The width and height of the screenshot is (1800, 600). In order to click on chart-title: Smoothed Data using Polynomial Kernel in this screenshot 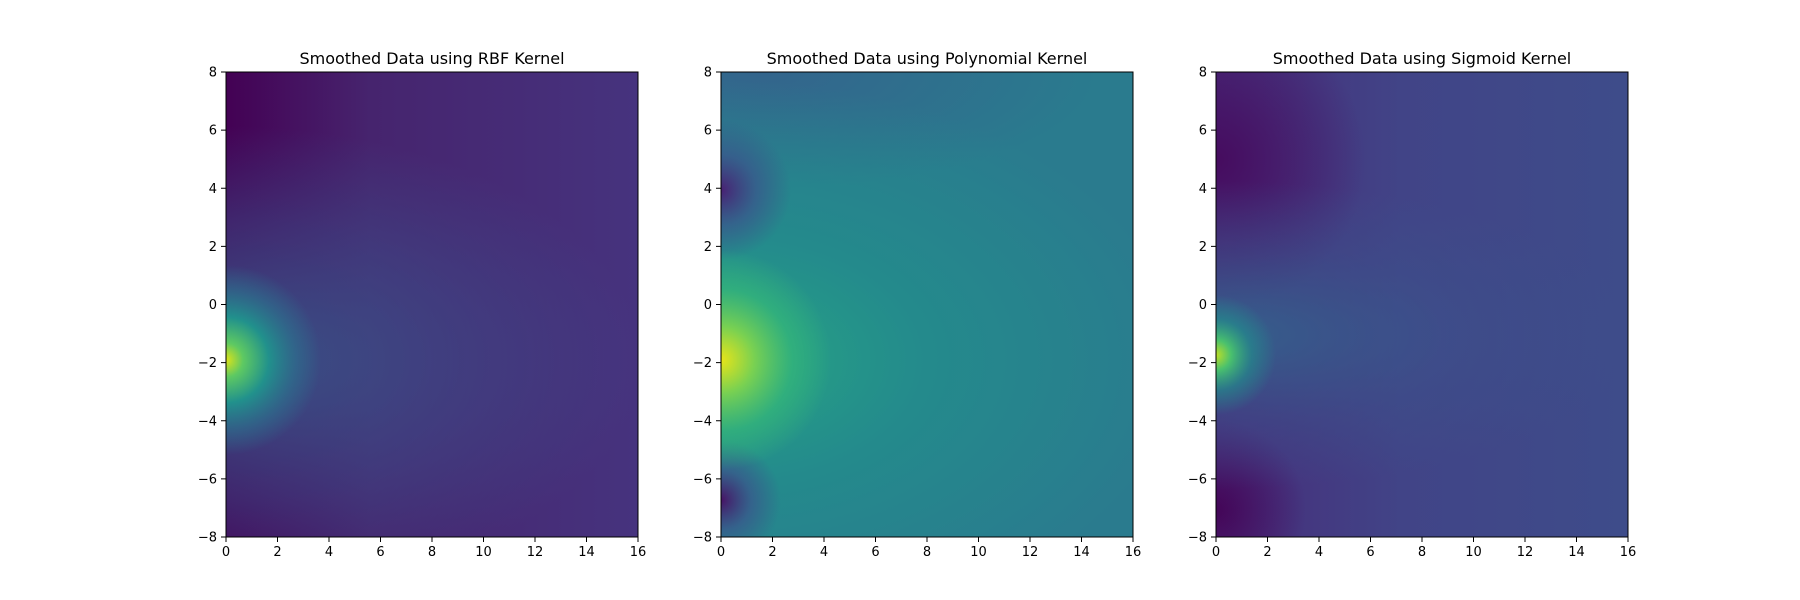, I will do `click(927, 58)`.